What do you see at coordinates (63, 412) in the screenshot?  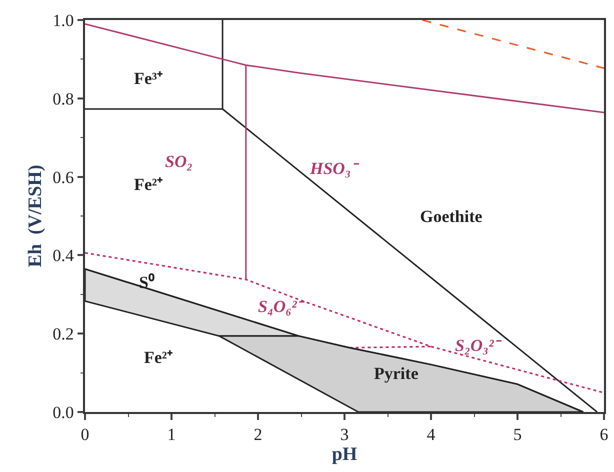 I see `y-tick-label: 0.0` at bounding box center [63, 412].